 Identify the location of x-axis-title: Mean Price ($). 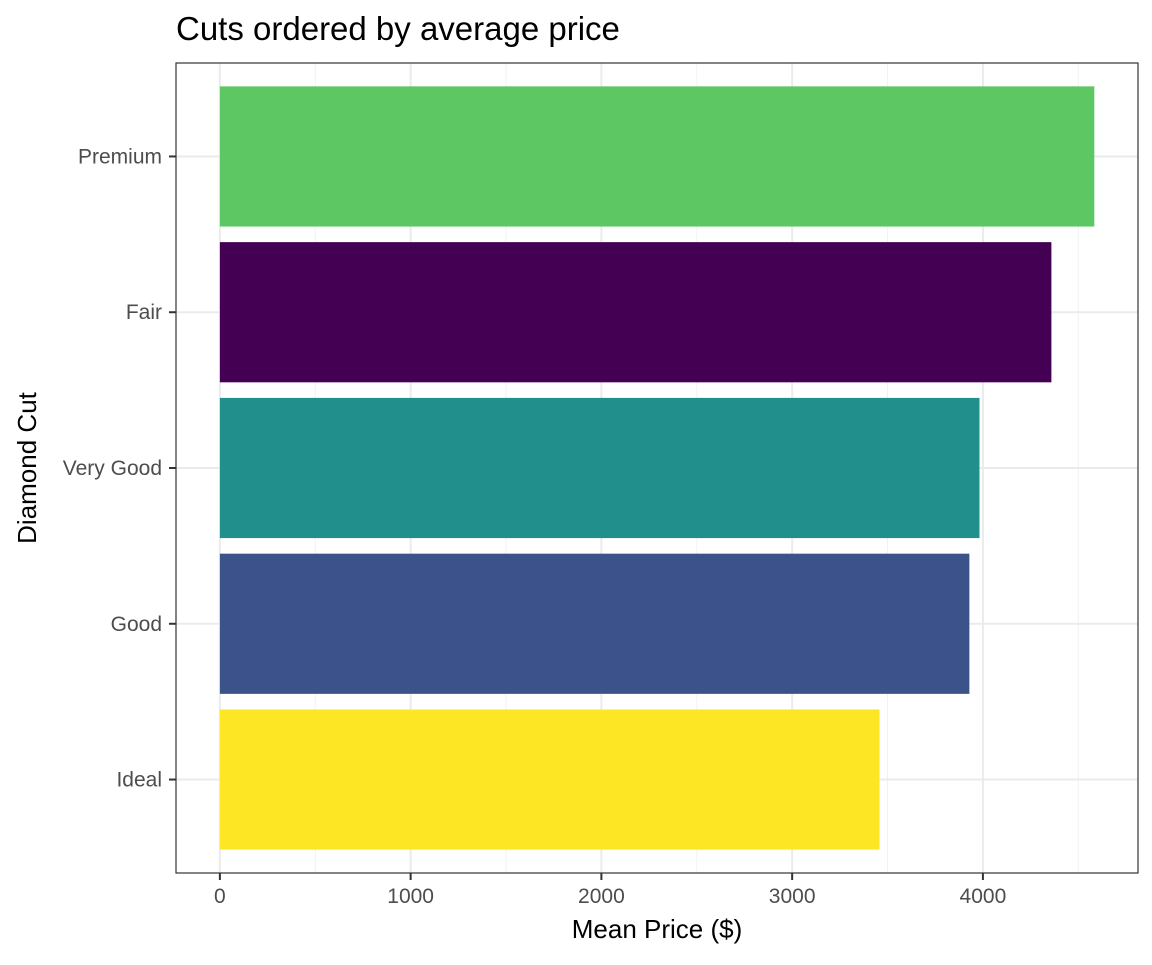
(657, 929).